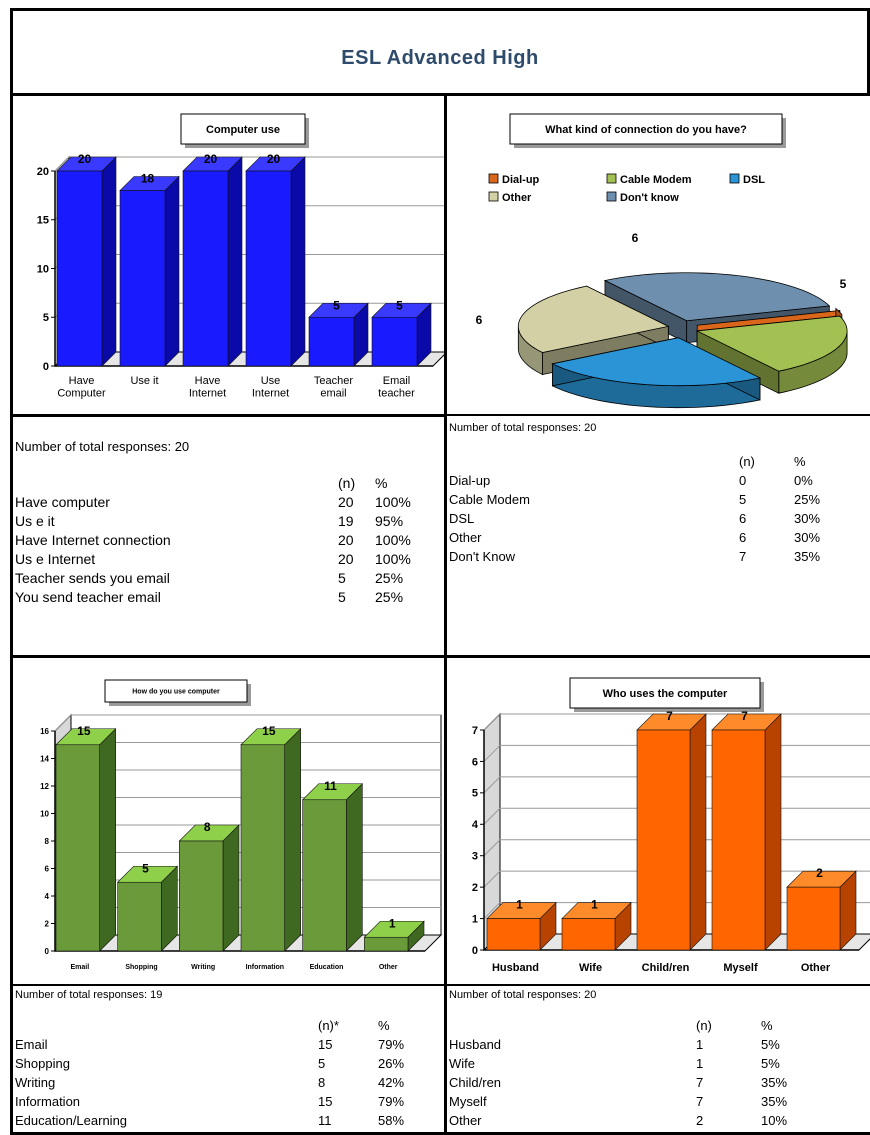 This screenshot has height=1135, width=870. Describe the element at coordinates (88, 597) in the screenshot. I see `cell-label: You send teacher email` at that location.